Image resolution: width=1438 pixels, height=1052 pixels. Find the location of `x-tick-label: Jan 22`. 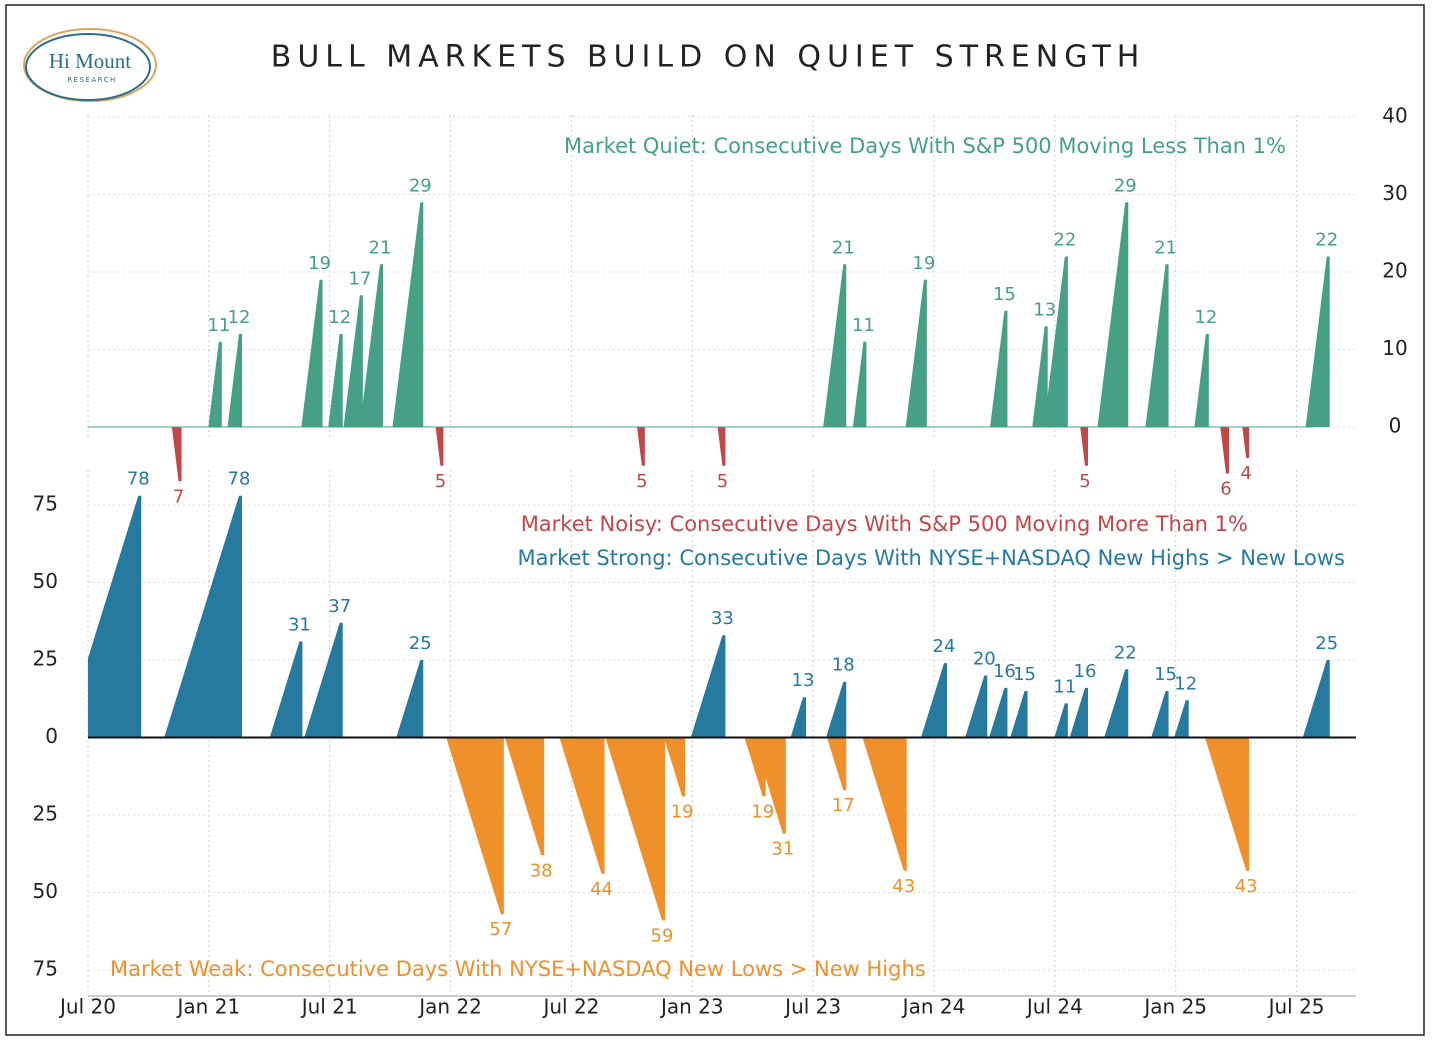

x-tick-label: Jan 22 is located at coordinates (449, 1007).